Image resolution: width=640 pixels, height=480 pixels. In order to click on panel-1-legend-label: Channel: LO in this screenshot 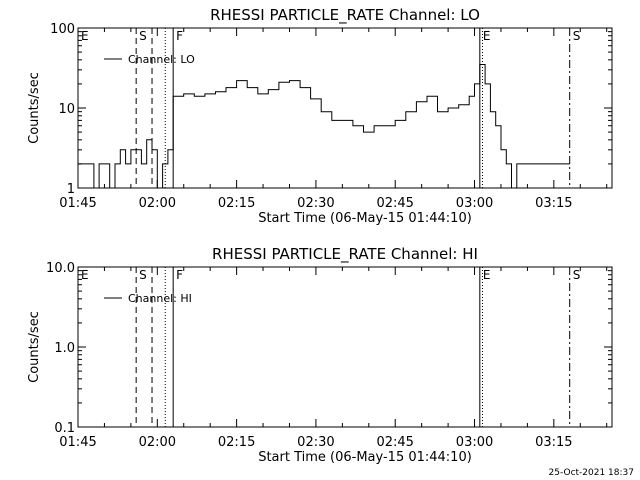, I will do `click(161, 59)`.